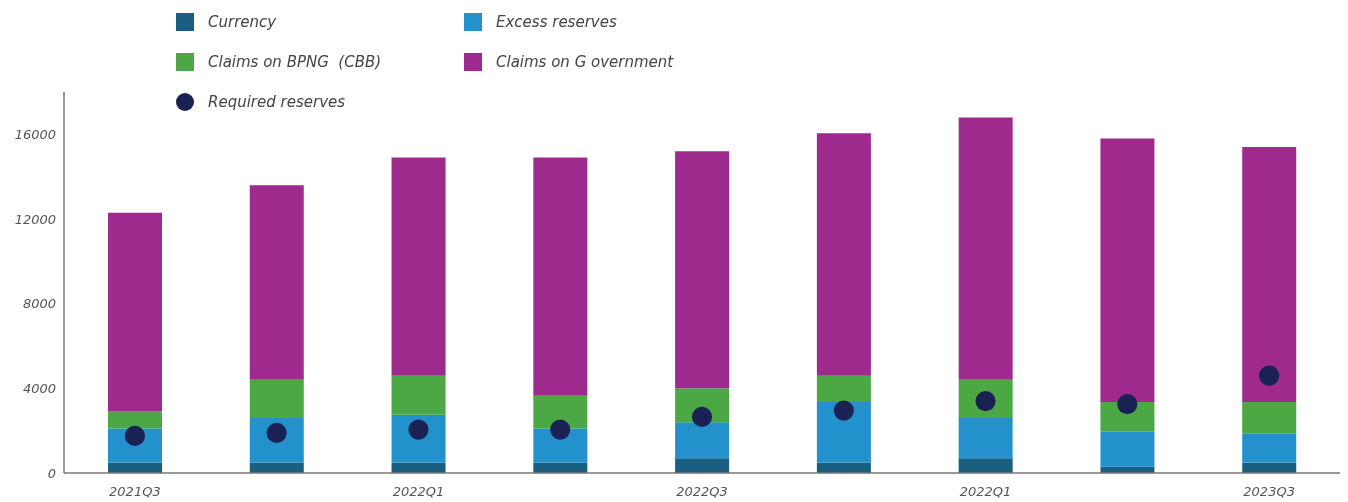 This screenshot has width=1348, height=502. I want to click on y-tick-label: 12000, so click(35, 219).